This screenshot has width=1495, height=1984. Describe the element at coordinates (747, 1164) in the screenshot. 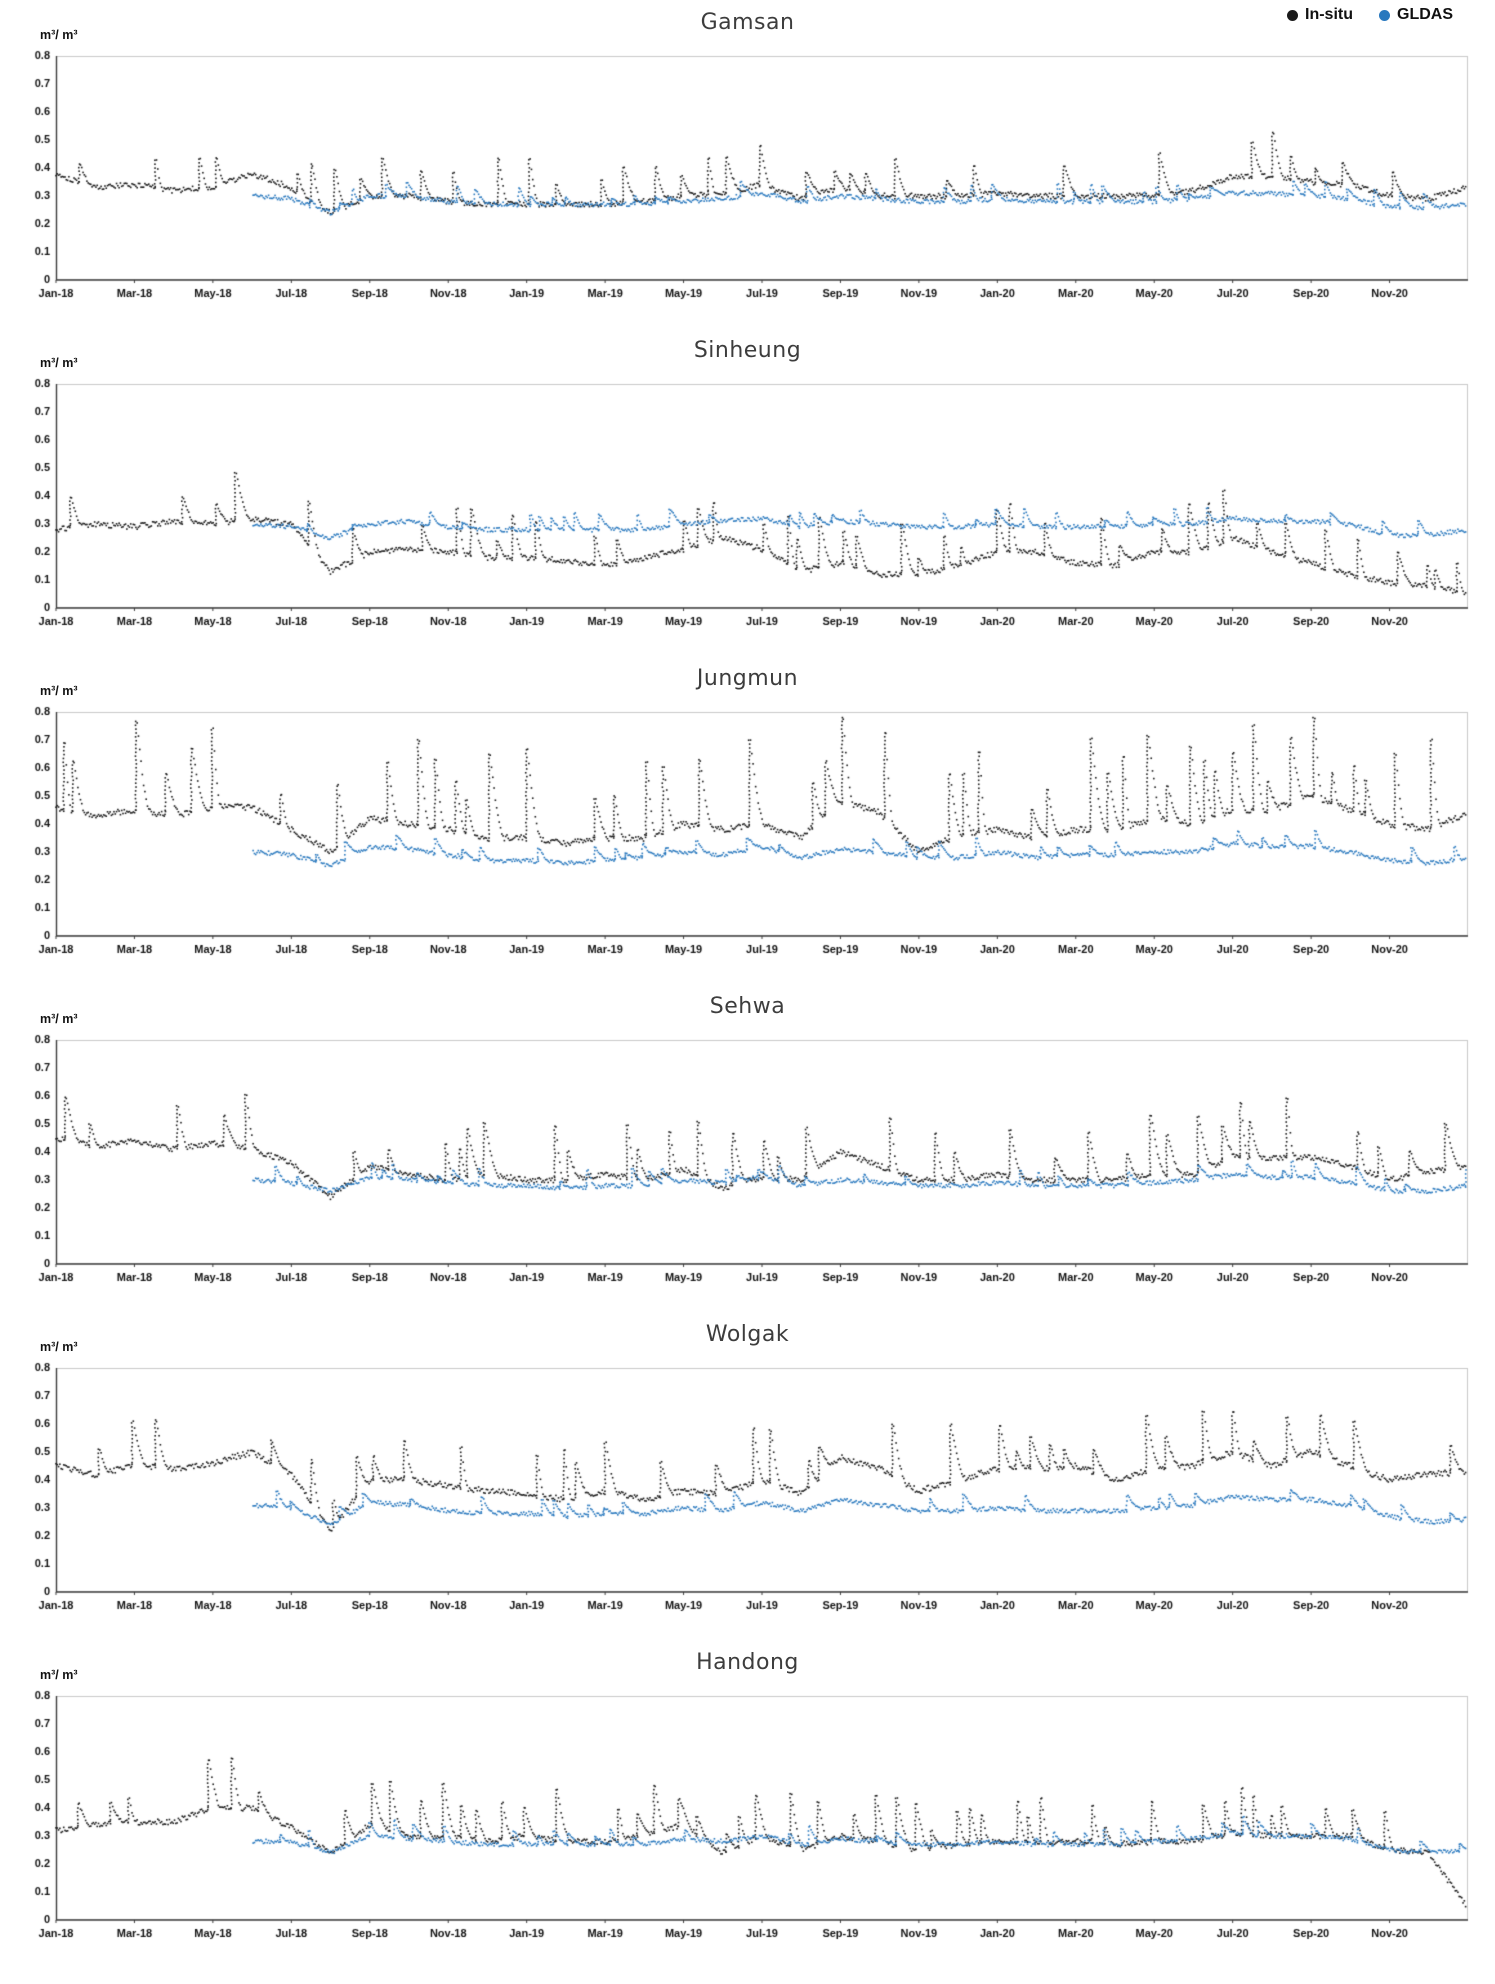

I see `chart-canvas-sehwa` at that location.